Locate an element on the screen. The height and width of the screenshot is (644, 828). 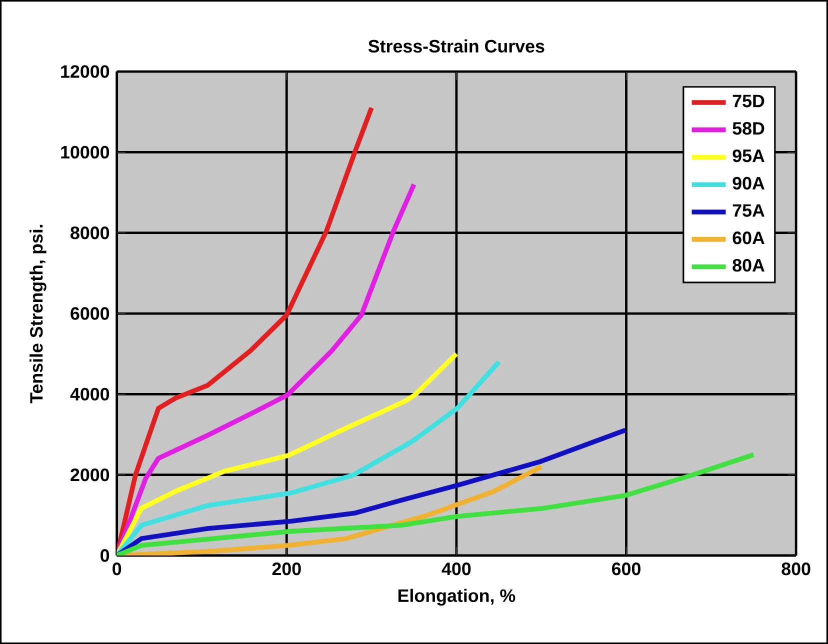
legend-label: 75D is located at coordinates (748, 101).